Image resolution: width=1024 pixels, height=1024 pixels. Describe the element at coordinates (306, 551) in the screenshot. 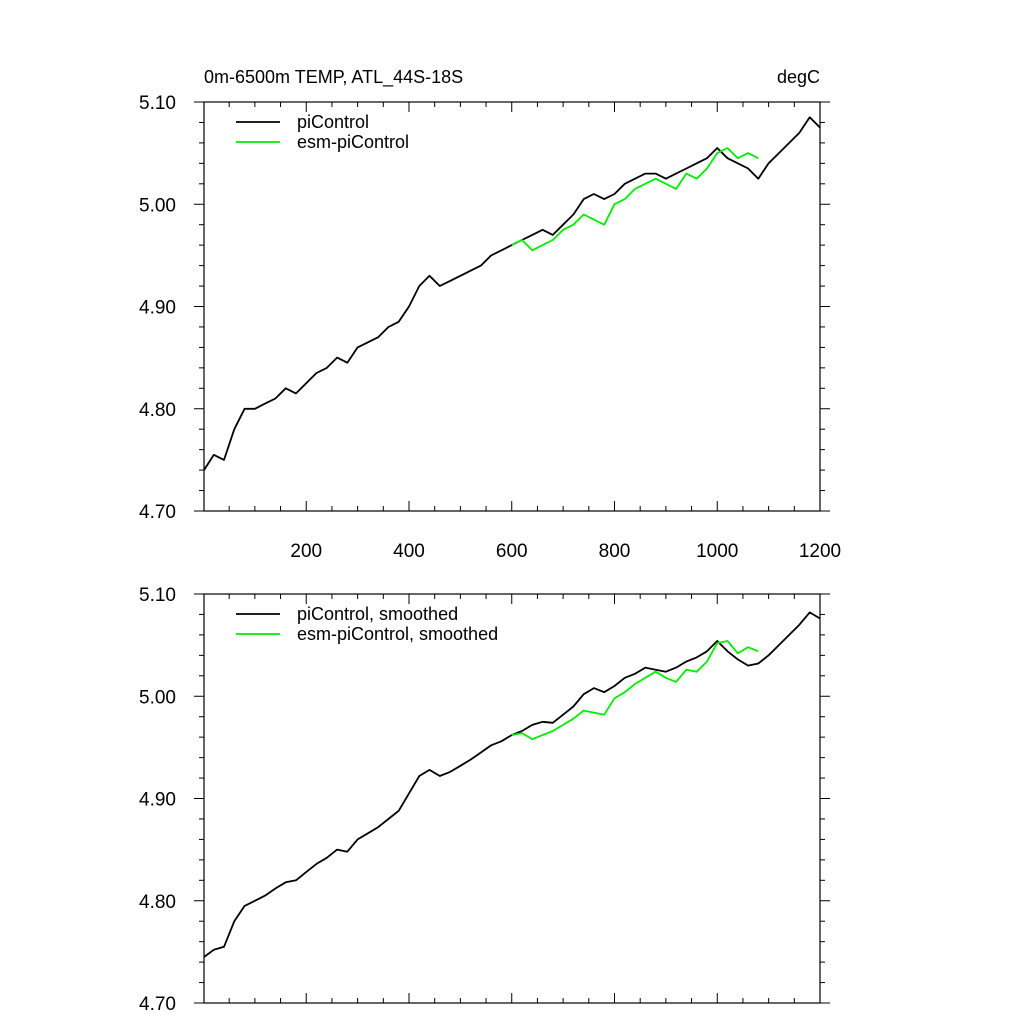

I see `x-tick-label: 200` at that location.